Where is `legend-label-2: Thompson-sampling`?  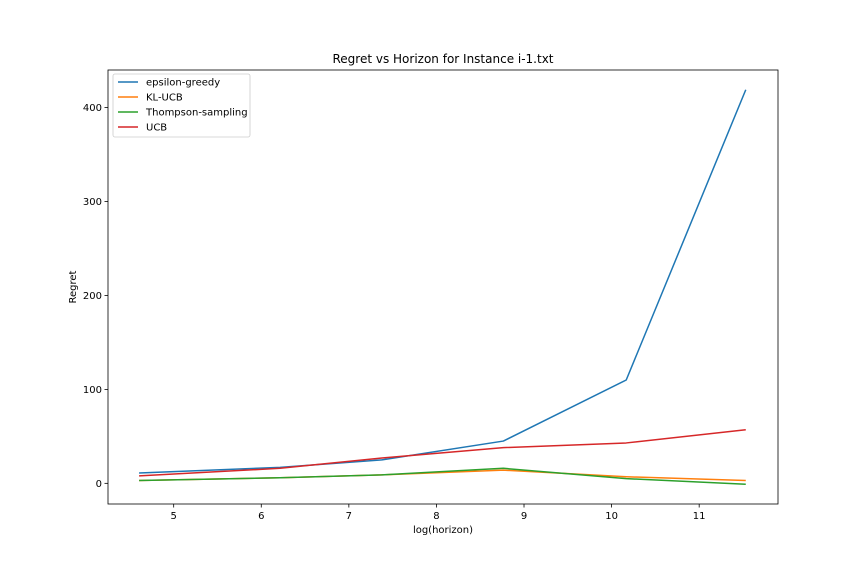
legend-label-2: Thompson-sampling is located at coordinates (196, 113).